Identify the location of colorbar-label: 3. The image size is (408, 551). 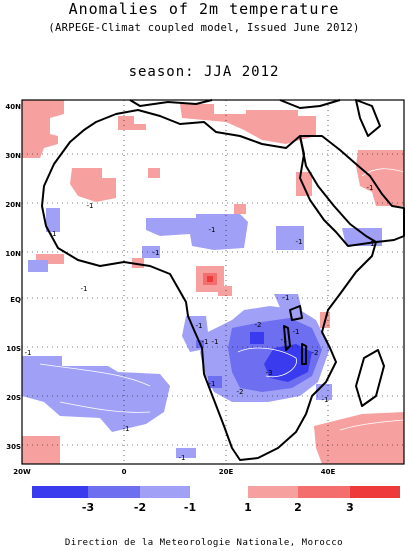
(350, 507).